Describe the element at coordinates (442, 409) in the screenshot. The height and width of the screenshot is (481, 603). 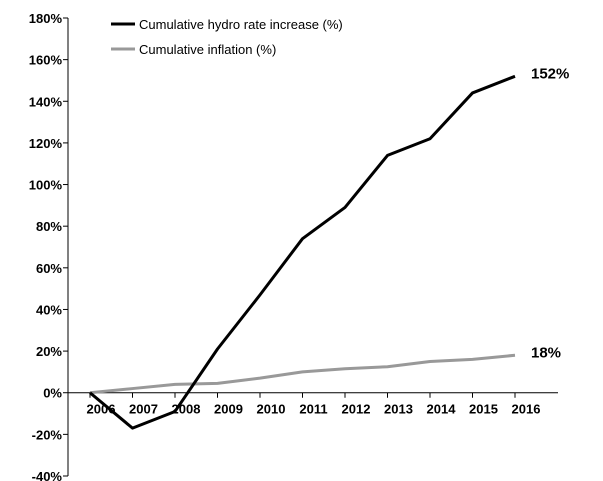
I see `x-tick-label: 2014` at that location.